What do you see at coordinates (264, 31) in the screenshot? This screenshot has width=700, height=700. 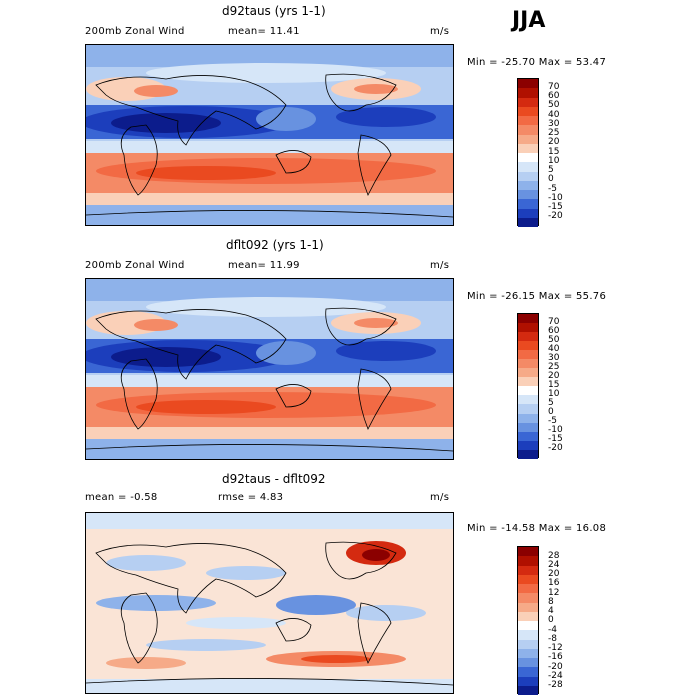 I see `panel-1-mean: mean= 11.41` at bounding box center [264, 31].